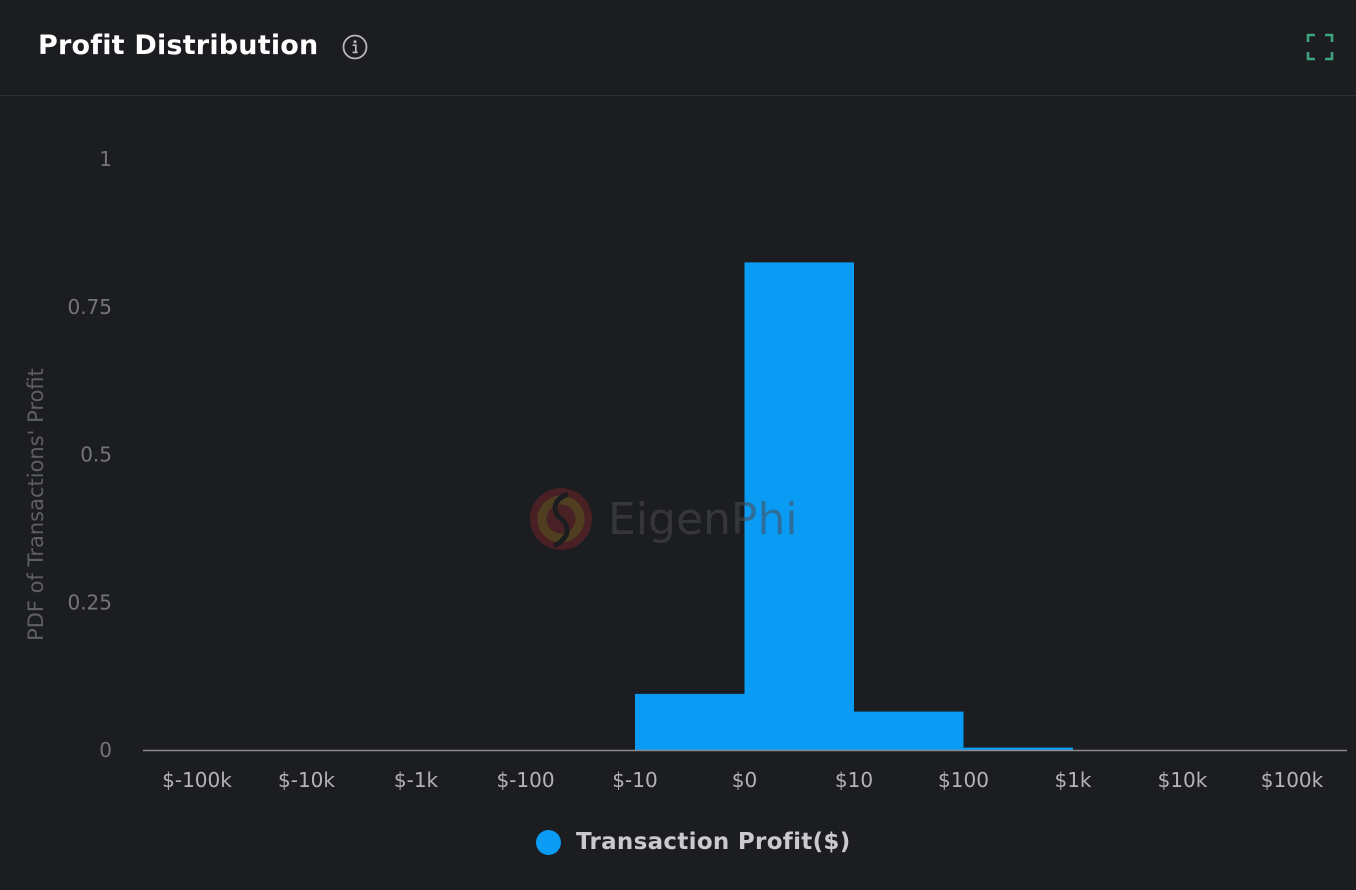 The height and width of the screenshot is (890, 1356). What do you see at coordinates (89, 307) in the screenshot?
I see `y-tick-label: 0.75` at bounding box center [89, 307].